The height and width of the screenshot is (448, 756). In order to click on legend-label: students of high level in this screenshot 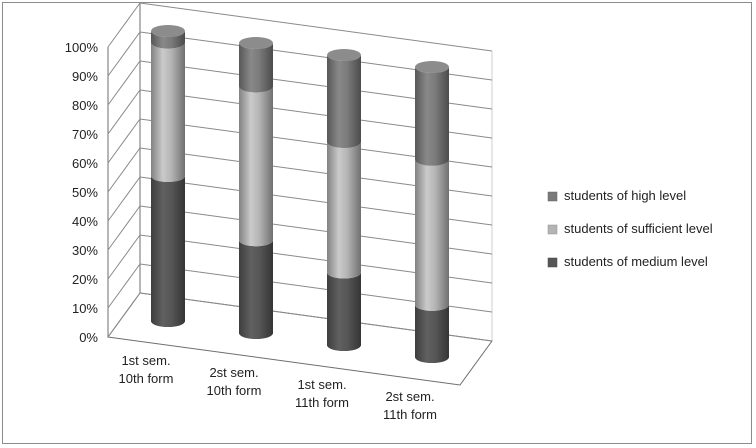, I will do `click(625, 195)`.